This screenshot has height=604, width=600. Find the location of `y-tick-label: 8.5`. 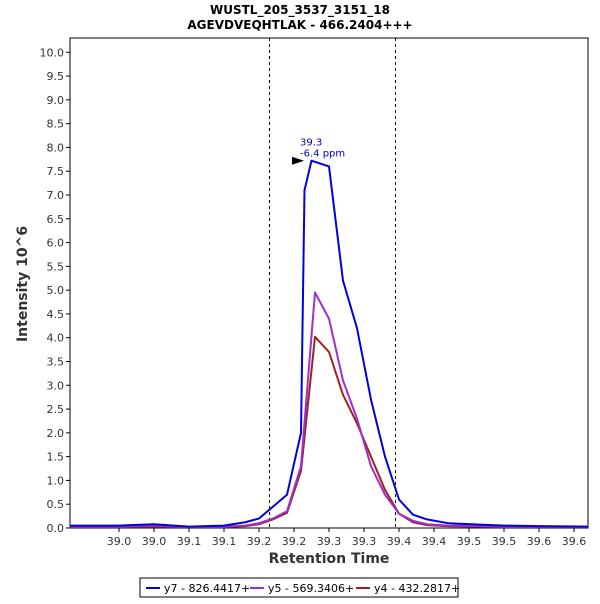

y-tick-label: 8.5 is located at coordinates (56, 124).